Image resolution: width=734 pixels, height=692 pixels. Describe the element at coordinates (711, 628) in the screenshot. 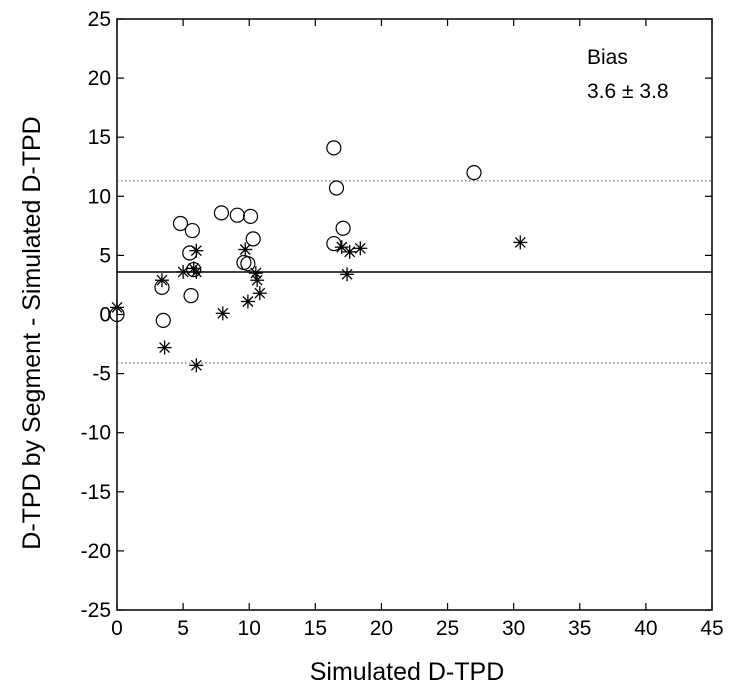

I see `x-tick-label: 45` at that location.